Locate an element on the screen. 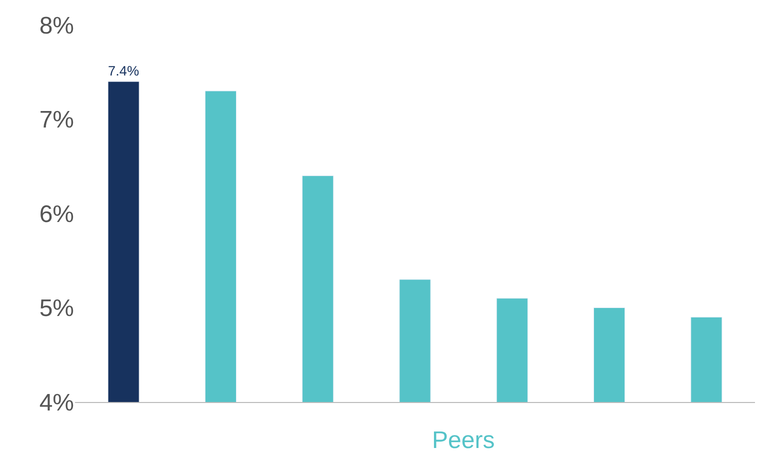  y-tick-label: 7% is located at coordinates (56, 120).